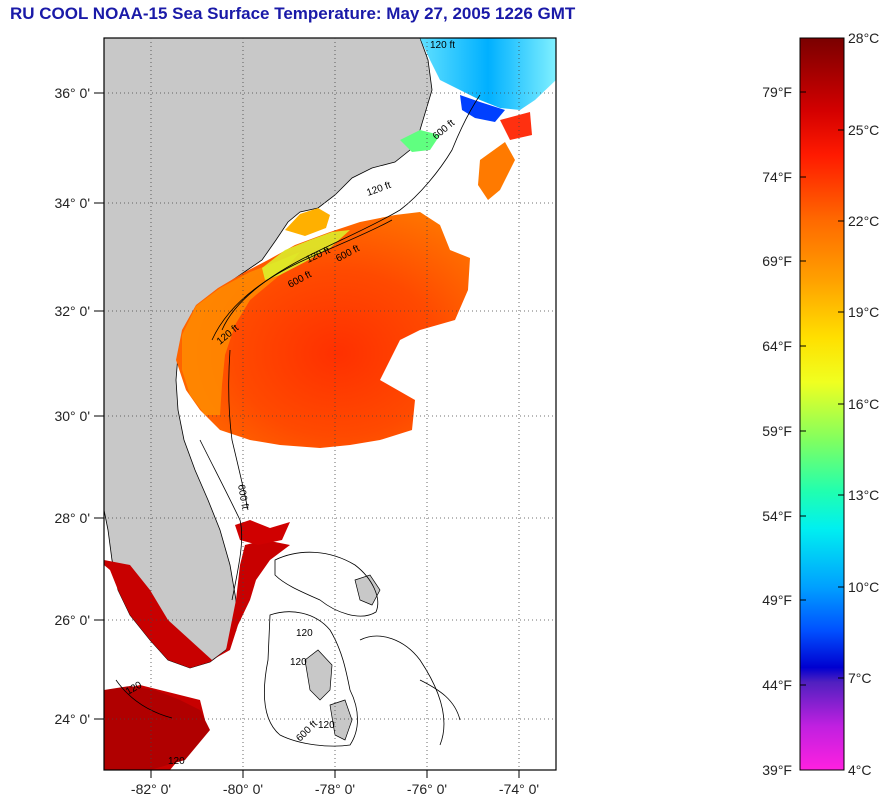 Image resolution: width=889 pixels, height=801 pixels. Describe the element at coordinates (341, 720) in the screenshot. I see `land-bahamas-south` at that location.